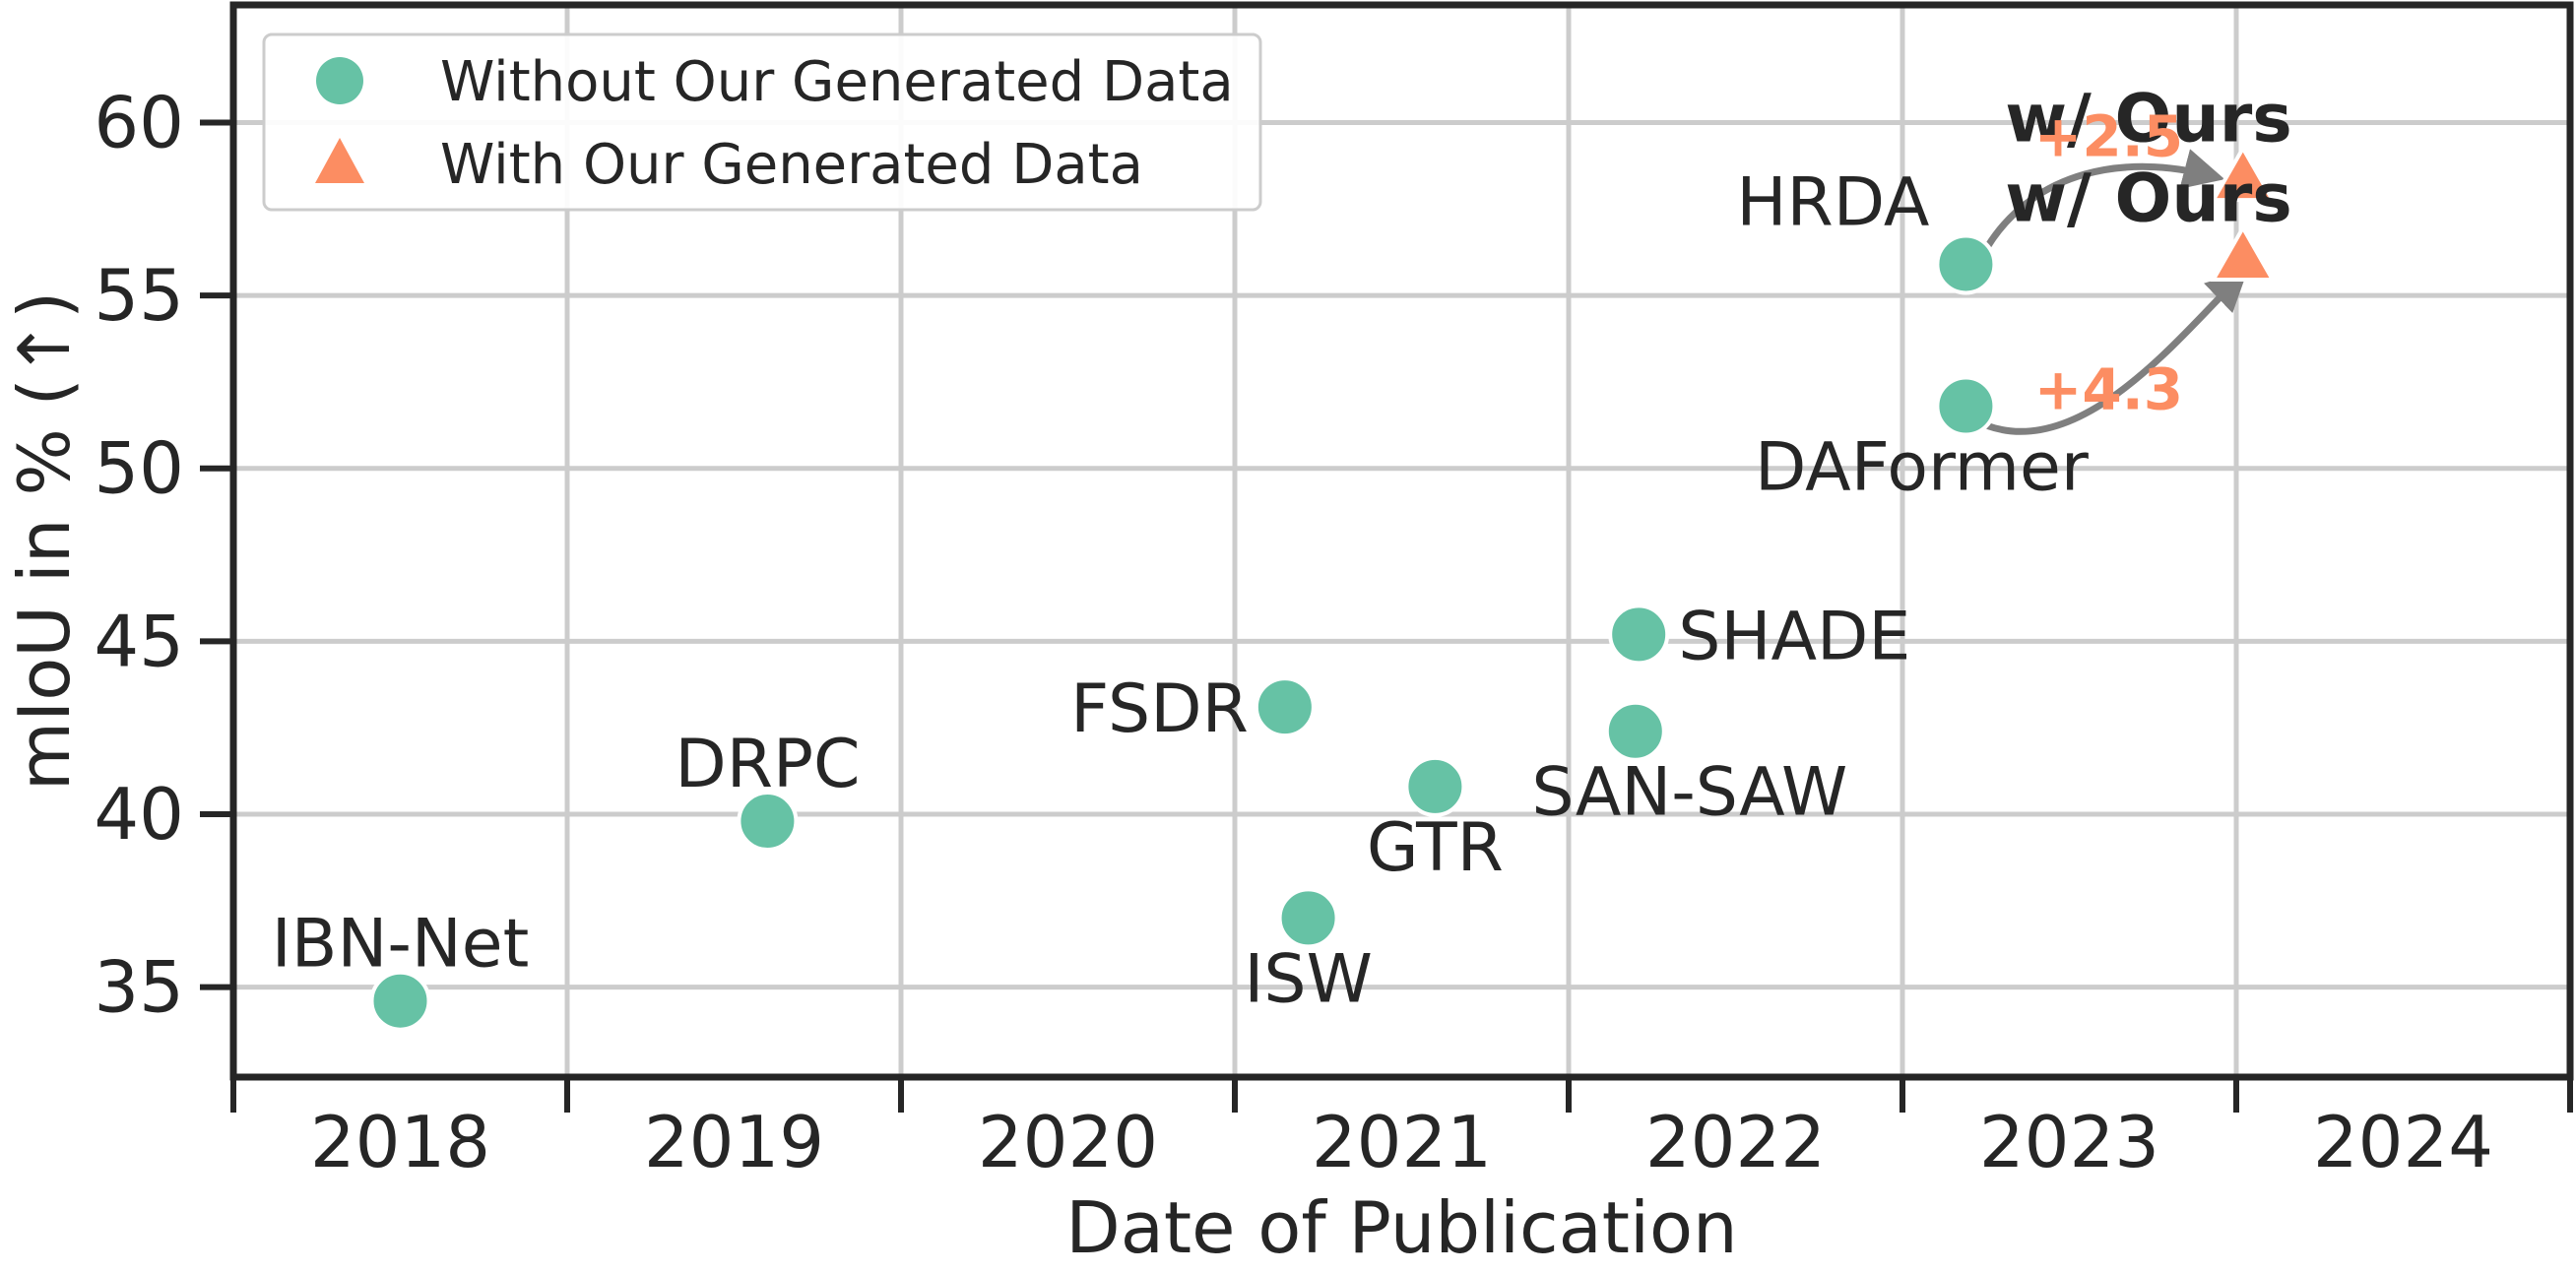 The image size is (2576, 1274). I want to click on legend-marker-circle, so click(339, 81).